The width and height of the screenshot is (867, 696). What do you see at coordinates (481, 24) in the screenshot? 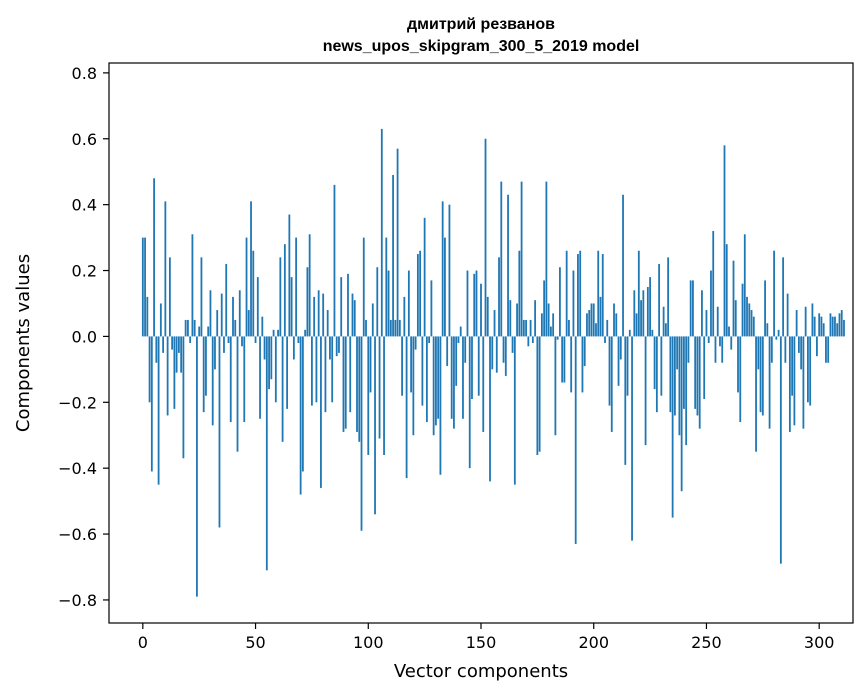
I see `chart-title-line1: дмитрий резванов` at bounding box center [481, 24].